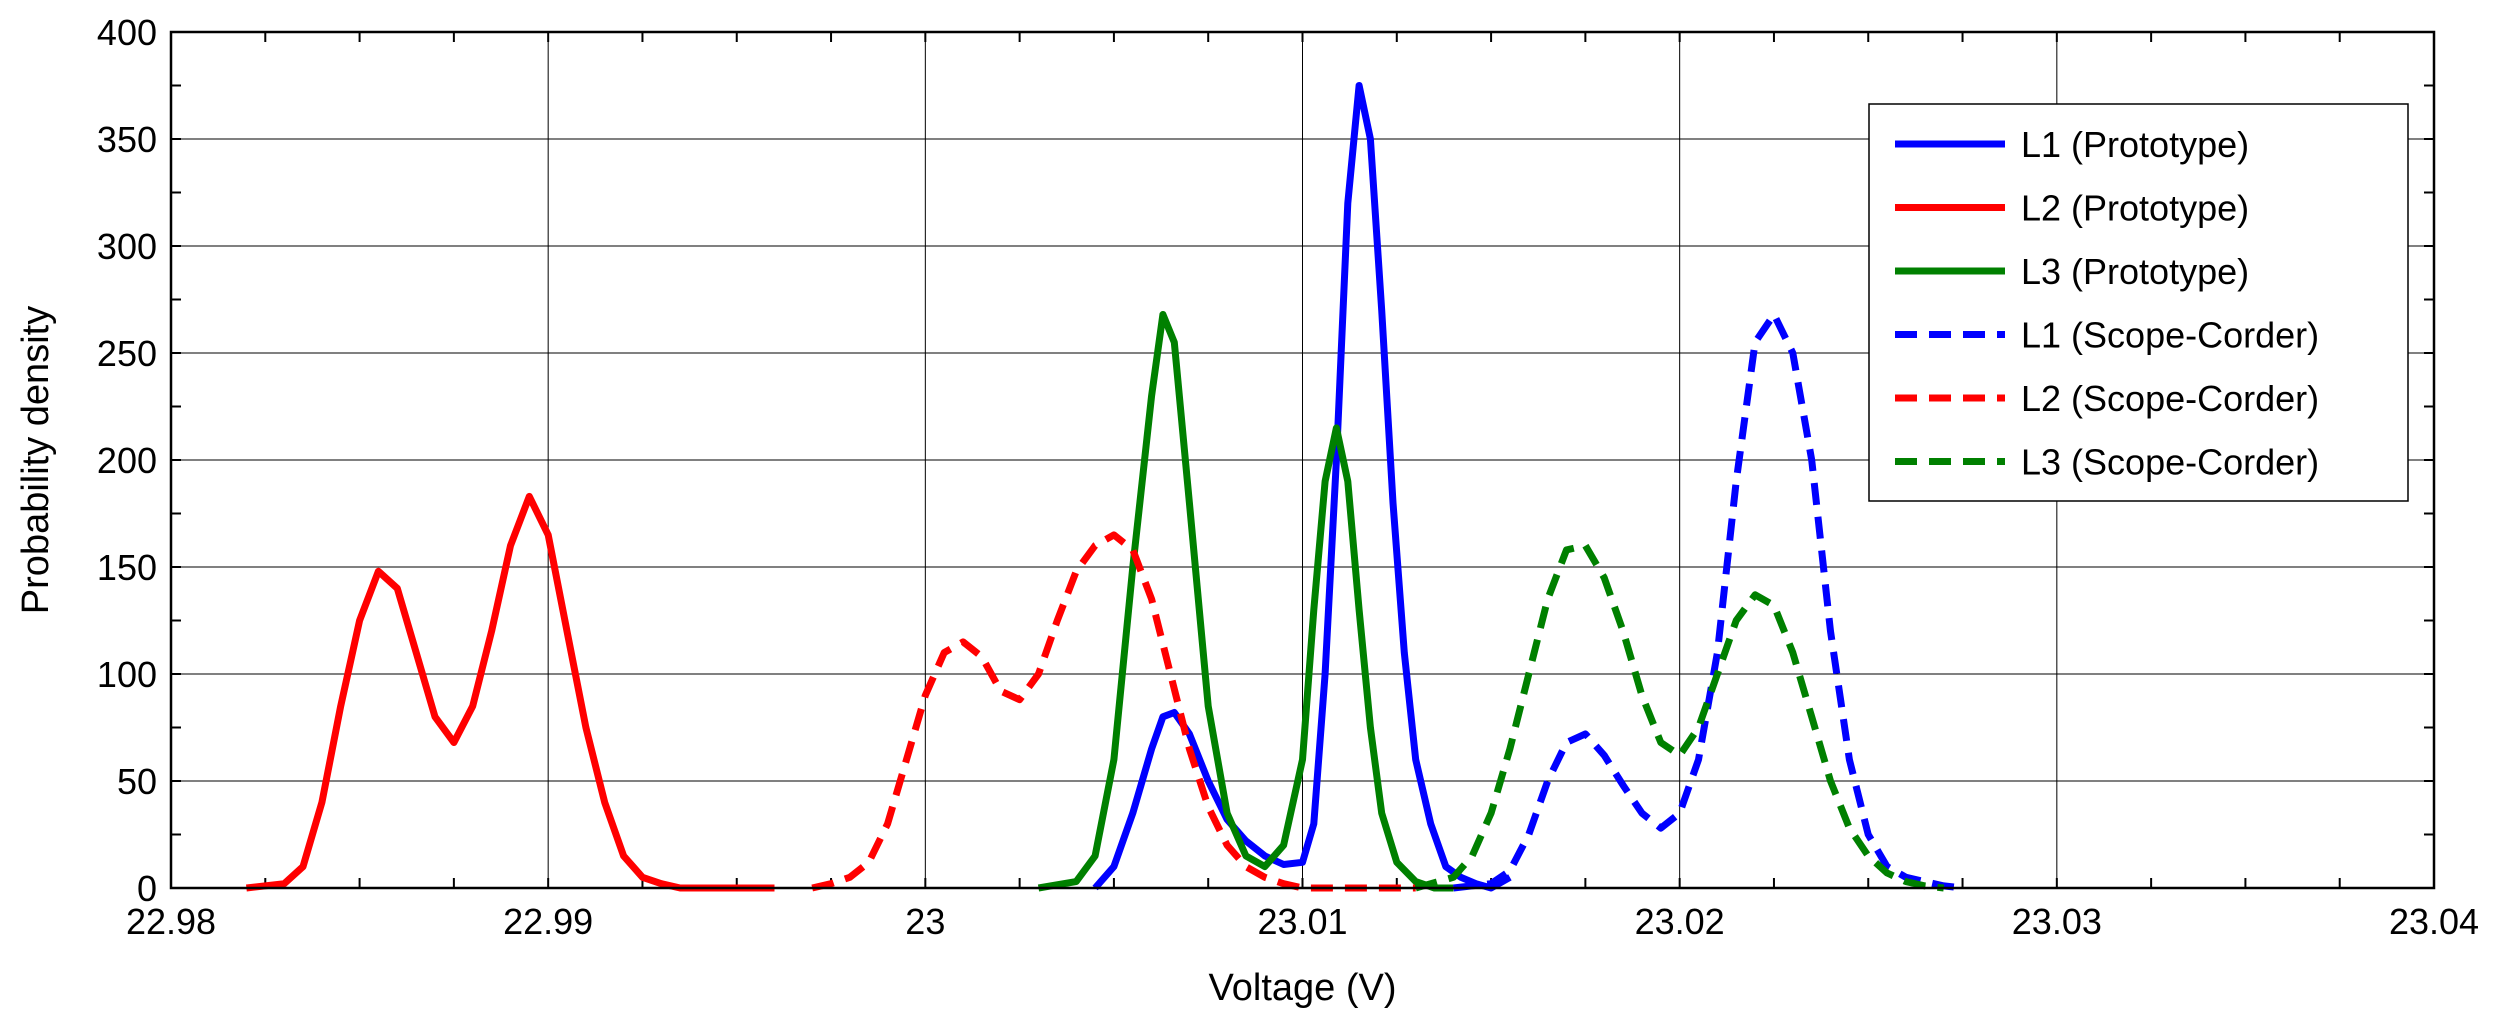 Image resolution: width=2496 pixels, height=1029 pixels. I want to click on y-tick-labels: 0 50 100 150 200 250 300 350 400, so click(127, 460).